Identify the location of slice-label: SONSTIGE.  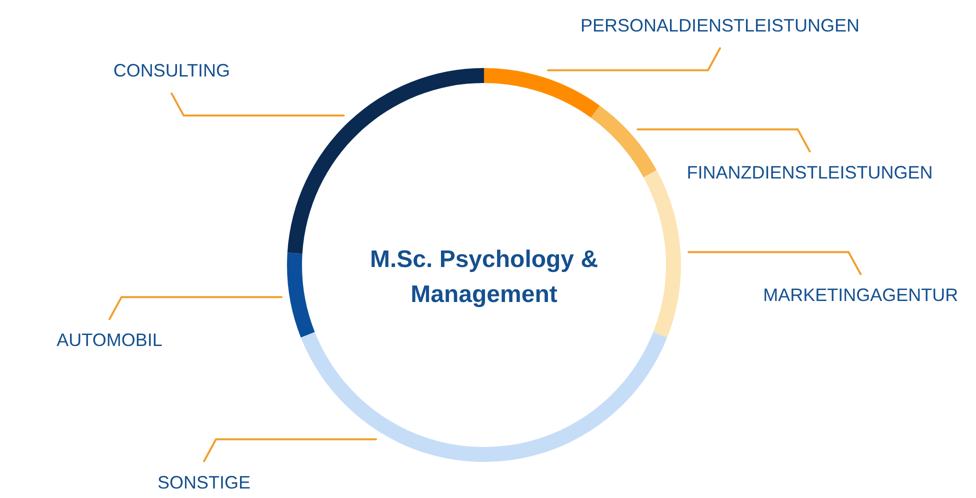
(204, 482).